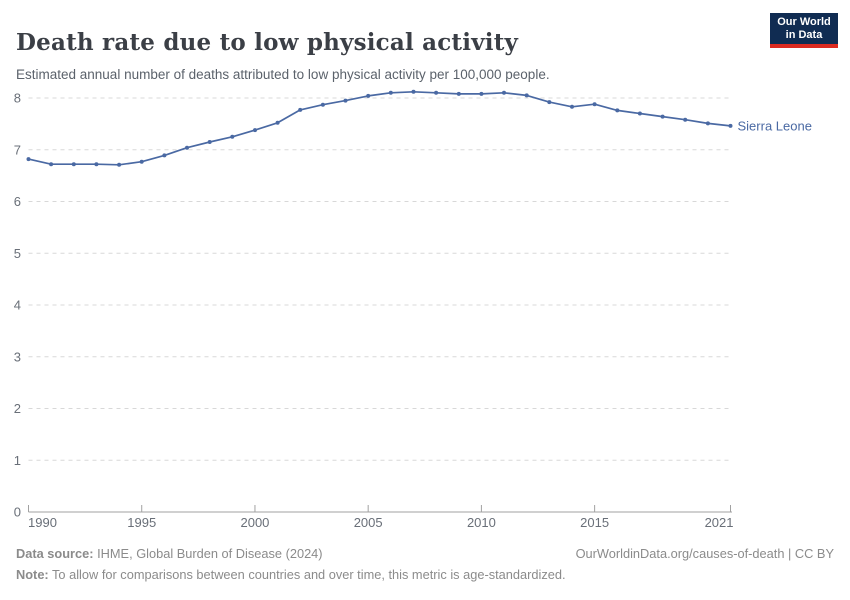  I want to click on x-tick-label: 2000, so click(254, 522).